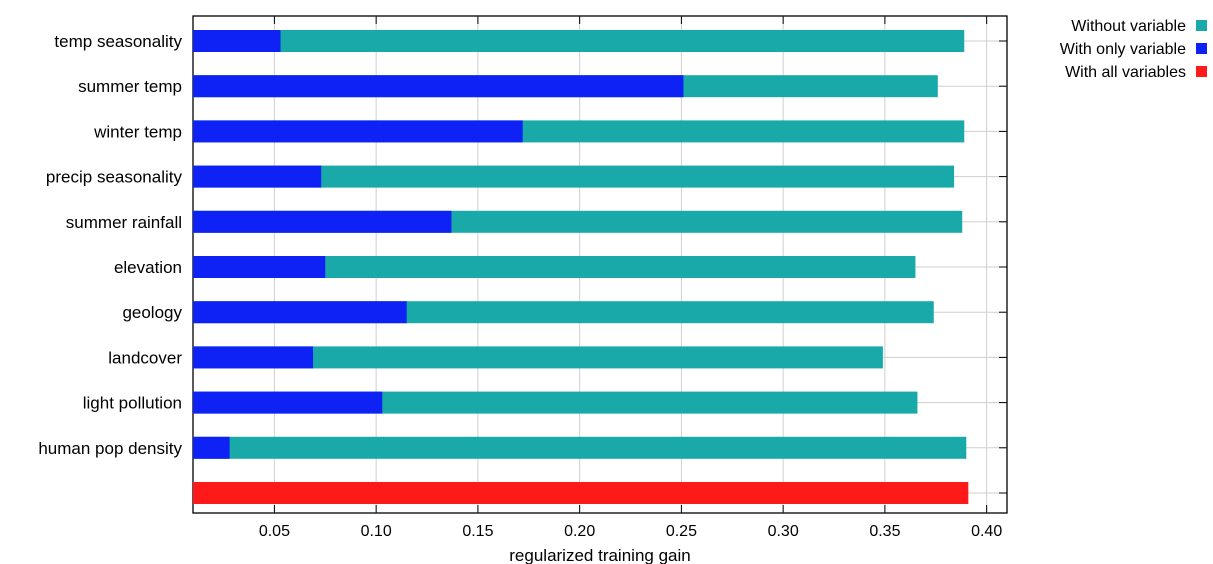 This screenshot has height=564, width=1213. I want to click on category-label: geology, so click(152, 312).